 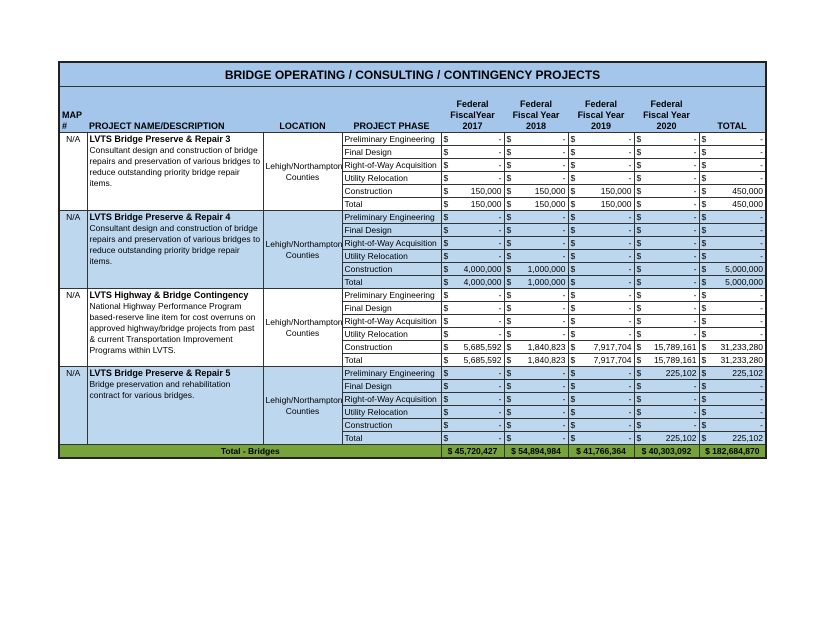 I want to click on project-name: LVTS Bridge Preserve & Repair 3, so click(x=160, y=139).